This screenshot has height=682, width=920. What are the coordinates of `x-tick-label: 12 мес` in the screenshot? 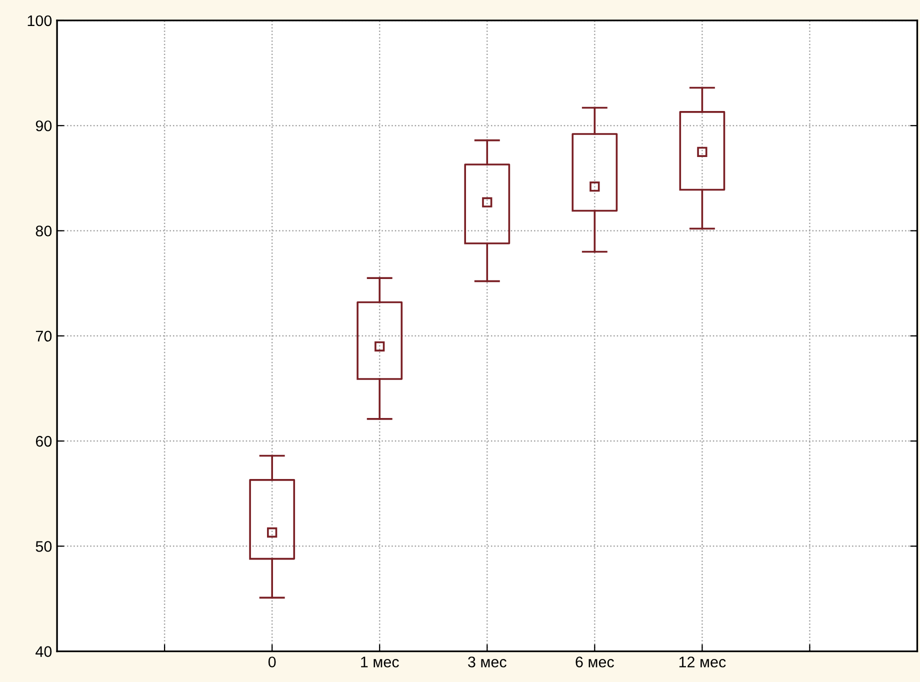 It's located at (702, 662).